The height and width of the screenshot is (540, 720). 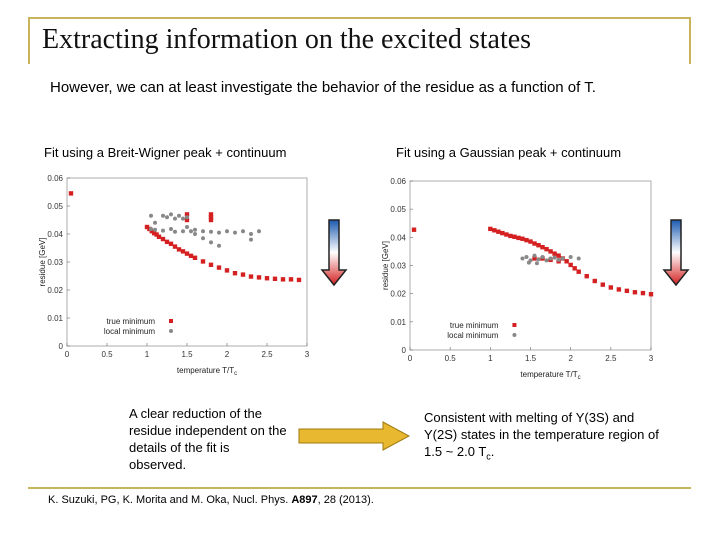 What do you see at coordinates (207, 371) in the screenshot?
I see `x-axis-label: temperature T/Tc` at bounding box center [207, 371].